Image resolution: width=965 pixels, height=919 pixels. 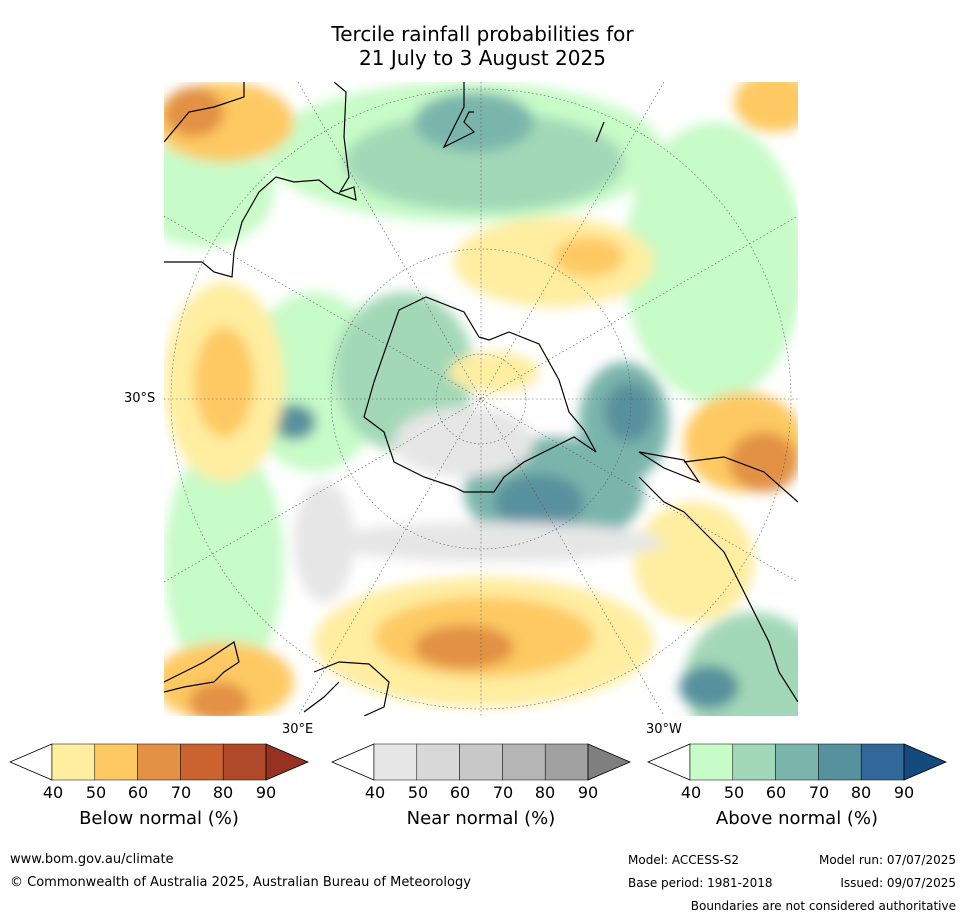 What do you see at coordinates (482, 34) in the screenshot?
I see `title-line-1: Tercile rainfall probabilities for` at bounding box center [482, 34].